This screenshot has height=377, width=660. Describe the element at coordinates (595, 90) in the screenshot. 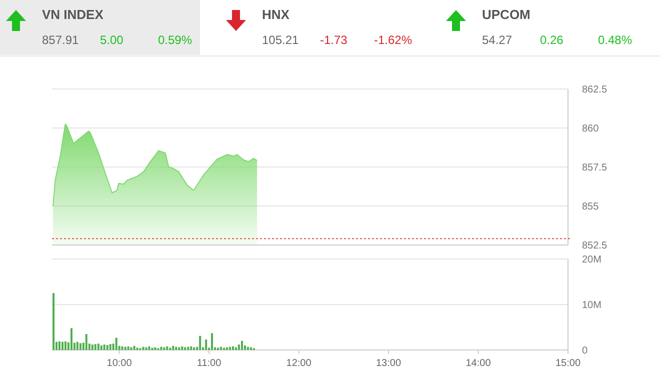

I see `y-tick-label: 862.5` at that location.